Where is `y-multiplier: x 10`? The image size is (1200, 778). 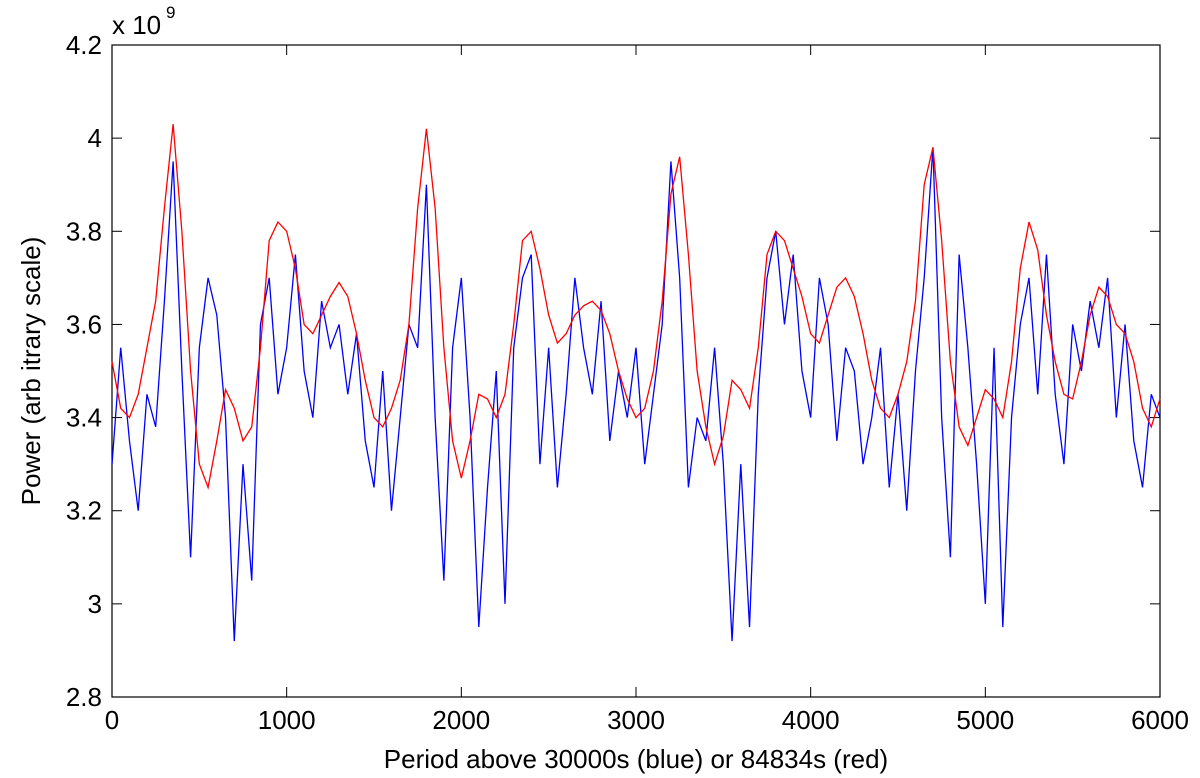
y-multiplier: x 10 is located at coordinates (136, 25).